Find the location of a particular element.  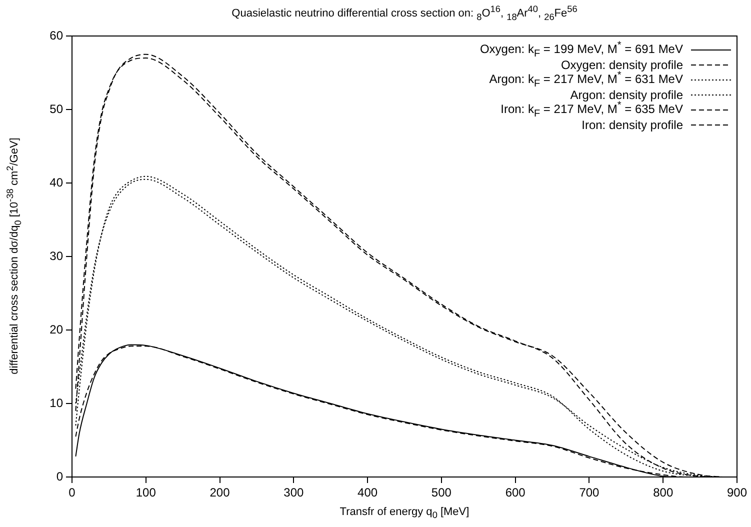

x-tick-label: 400 is located at coordinates (368, 493).